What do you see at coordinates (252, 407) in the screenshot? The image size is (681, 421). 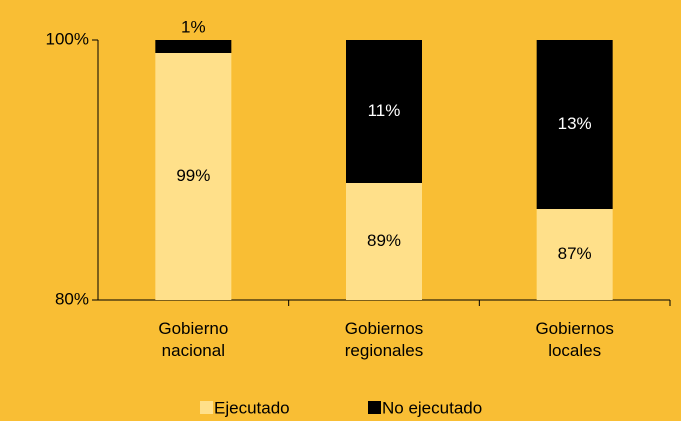 I see `legend-label: Ejecutado` at bounding box center [252, 407].